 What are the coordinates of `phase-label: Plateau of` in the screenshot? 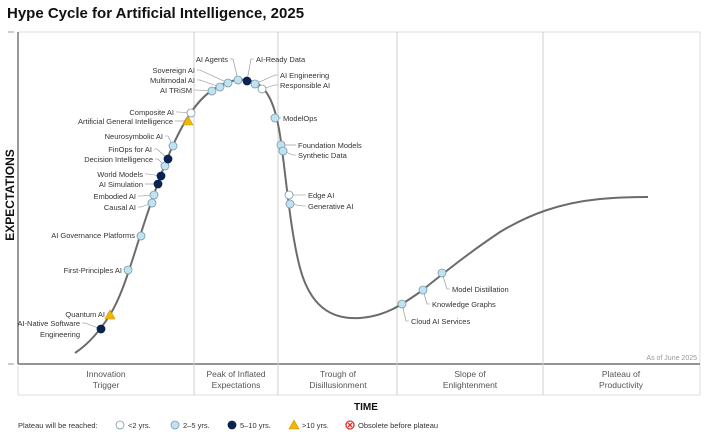 It's located at (621, 374).